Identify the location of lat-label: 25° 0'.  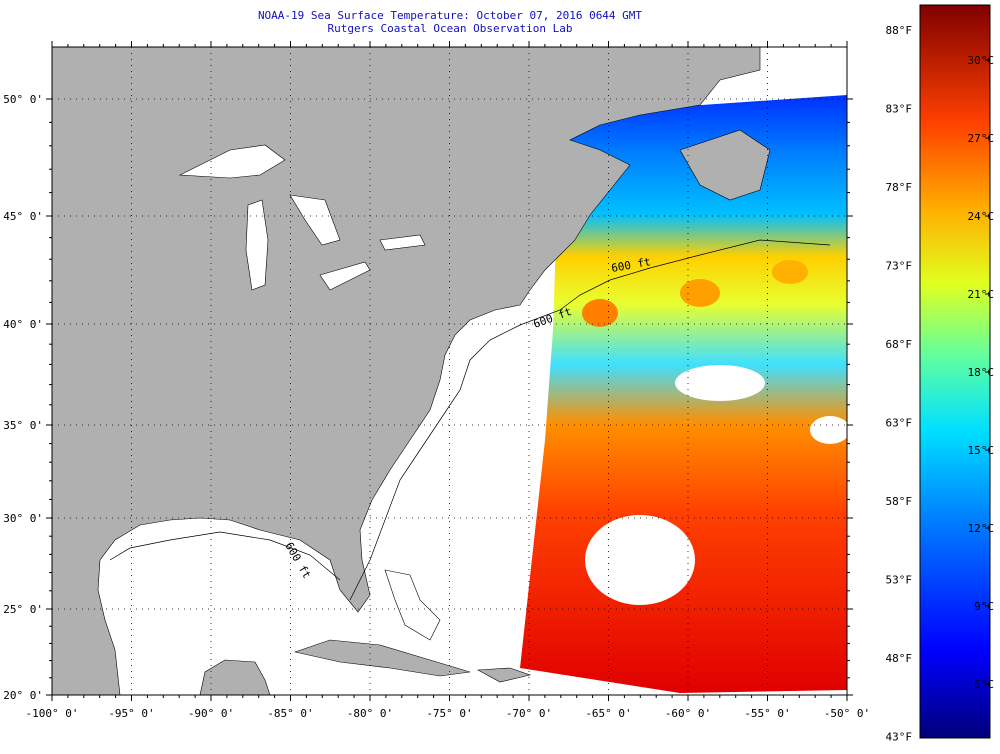
(23, 609).